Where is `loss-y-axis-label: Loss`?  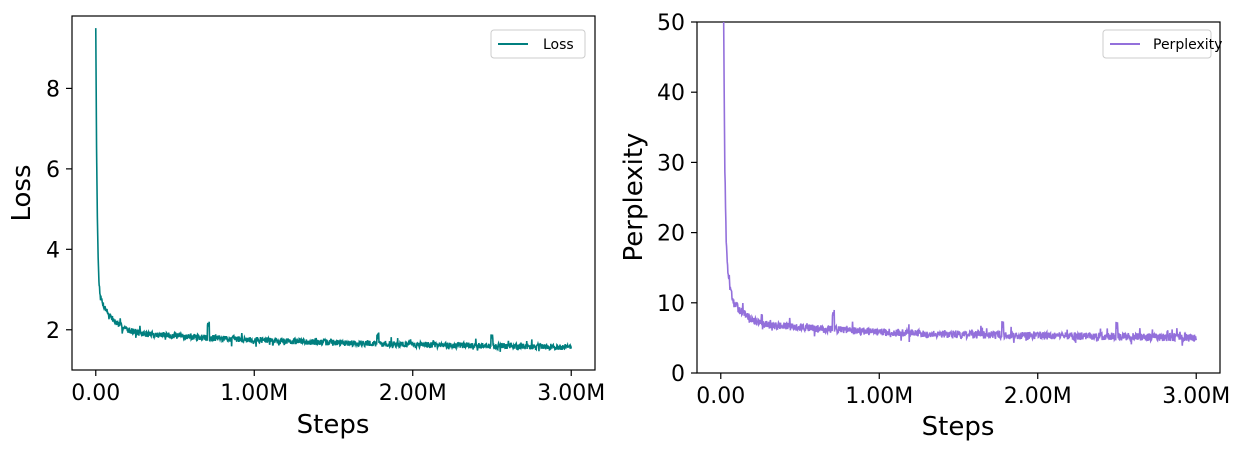 loss-y-axis-label: Loss is located at coordinates (22, 192).